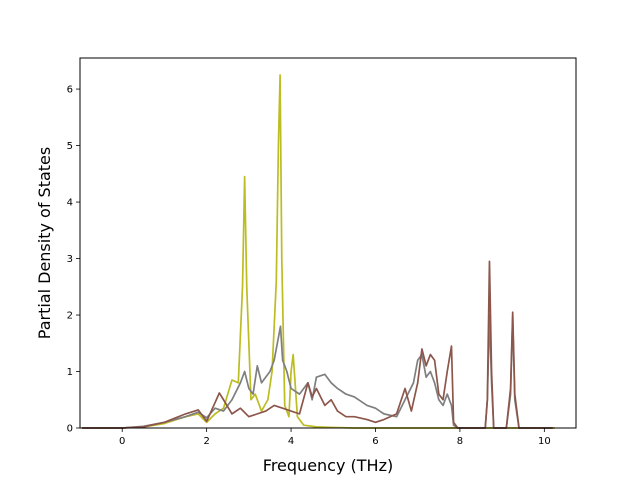 The image size is (640, 480). What do you see at coordinates (70, 316) in the screenshot?
I see `y-tick-label: 2` at bounding box center [70, 316].